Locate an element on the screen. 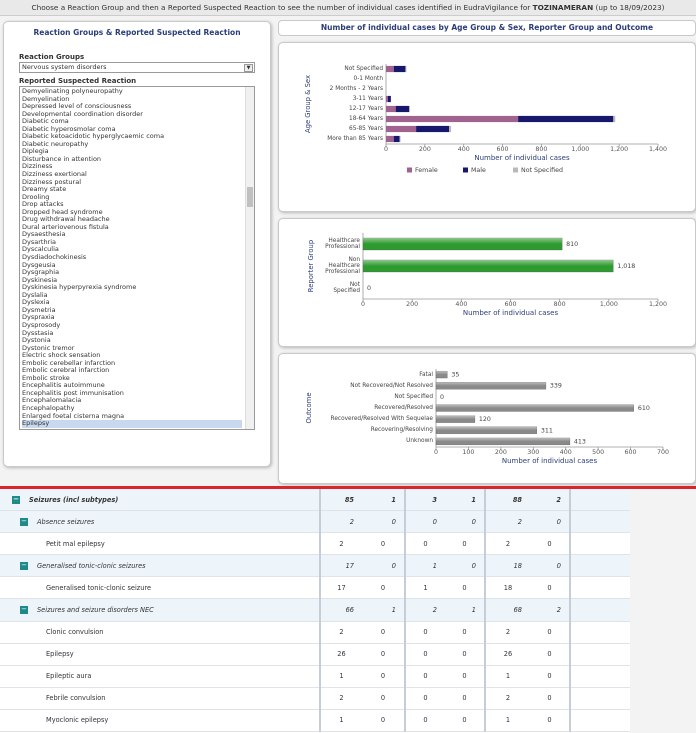 The width and height of the screenshot is (696, 733). group-label: Reaction Groups is located at coordinates (52, 57).